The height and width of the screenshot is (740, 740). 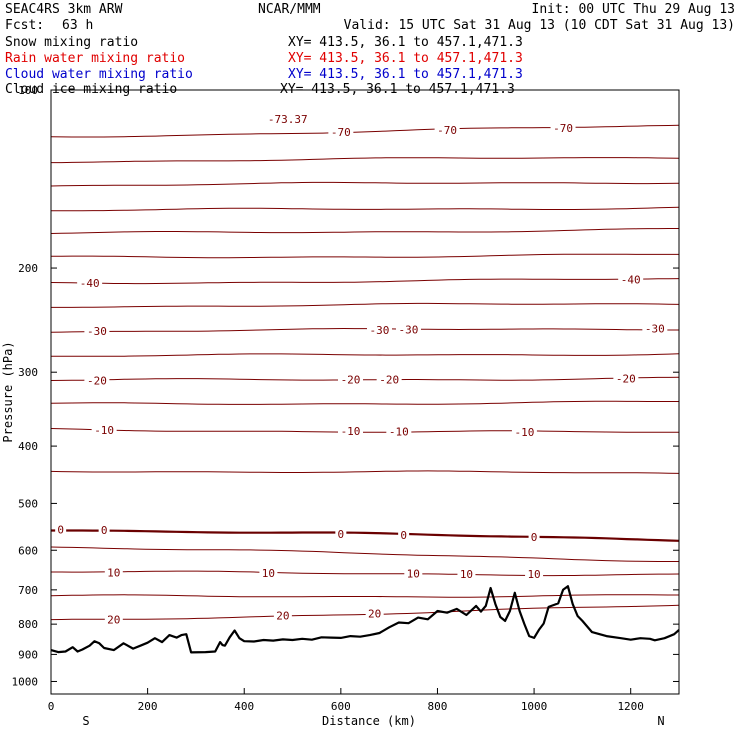 What do you see at coordinates (28, 268) in the screenshot?
I see `y-tick-label: 200` at bounding box center [28, 268].